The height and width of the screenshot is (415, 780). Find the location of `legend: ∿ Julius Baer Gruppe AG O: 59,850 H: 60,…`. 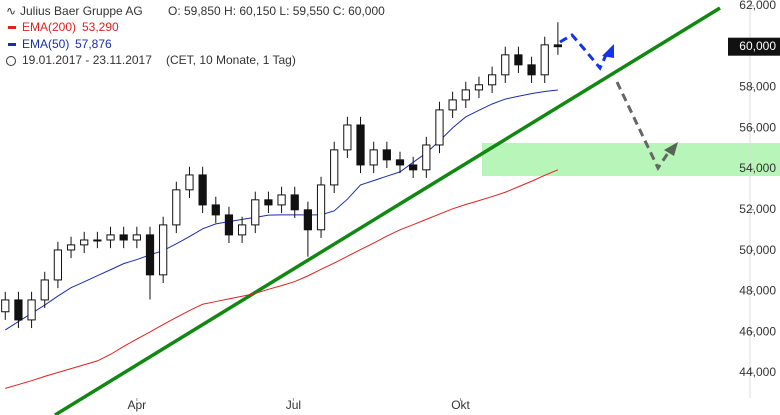

legend: ∿ Julius Baer Gruppe AG O: 59,850 H: 60,… is located at coordinates (195, 35).